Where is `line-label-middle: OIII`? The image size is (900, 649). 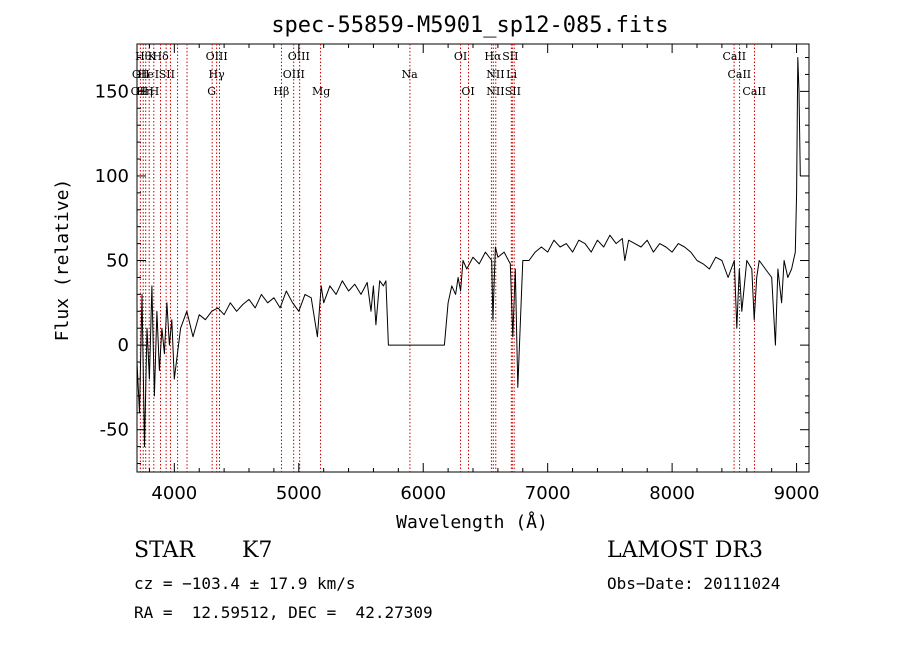 line-label-middle: OIII is located at coordinates (294, 74).